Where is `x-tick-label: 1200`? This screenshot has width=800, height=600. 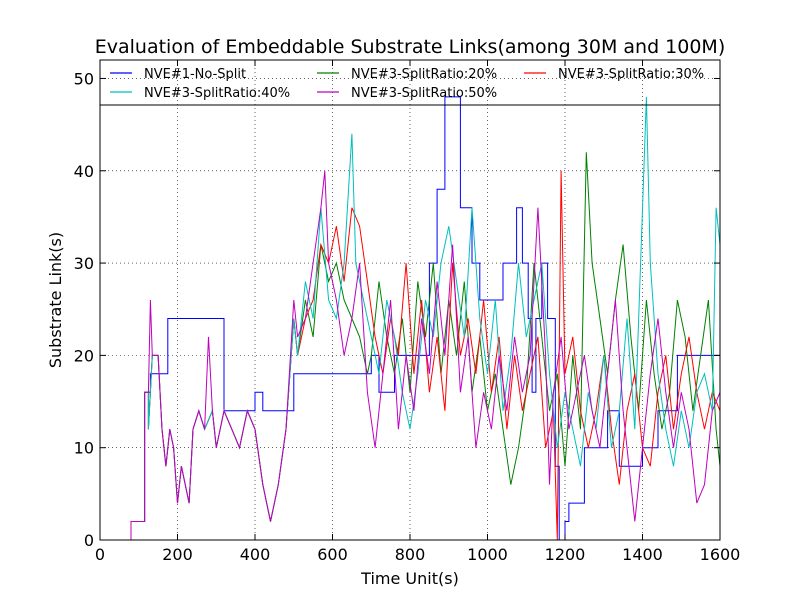
x-tick-label: 1200 is located at coordinates (565, 554).